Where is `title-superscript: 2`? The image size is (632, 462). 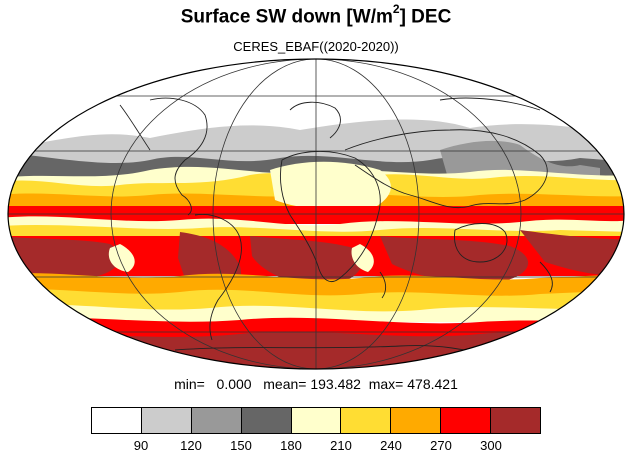
title-superscript: 2 is located at coordinates (396, 9).